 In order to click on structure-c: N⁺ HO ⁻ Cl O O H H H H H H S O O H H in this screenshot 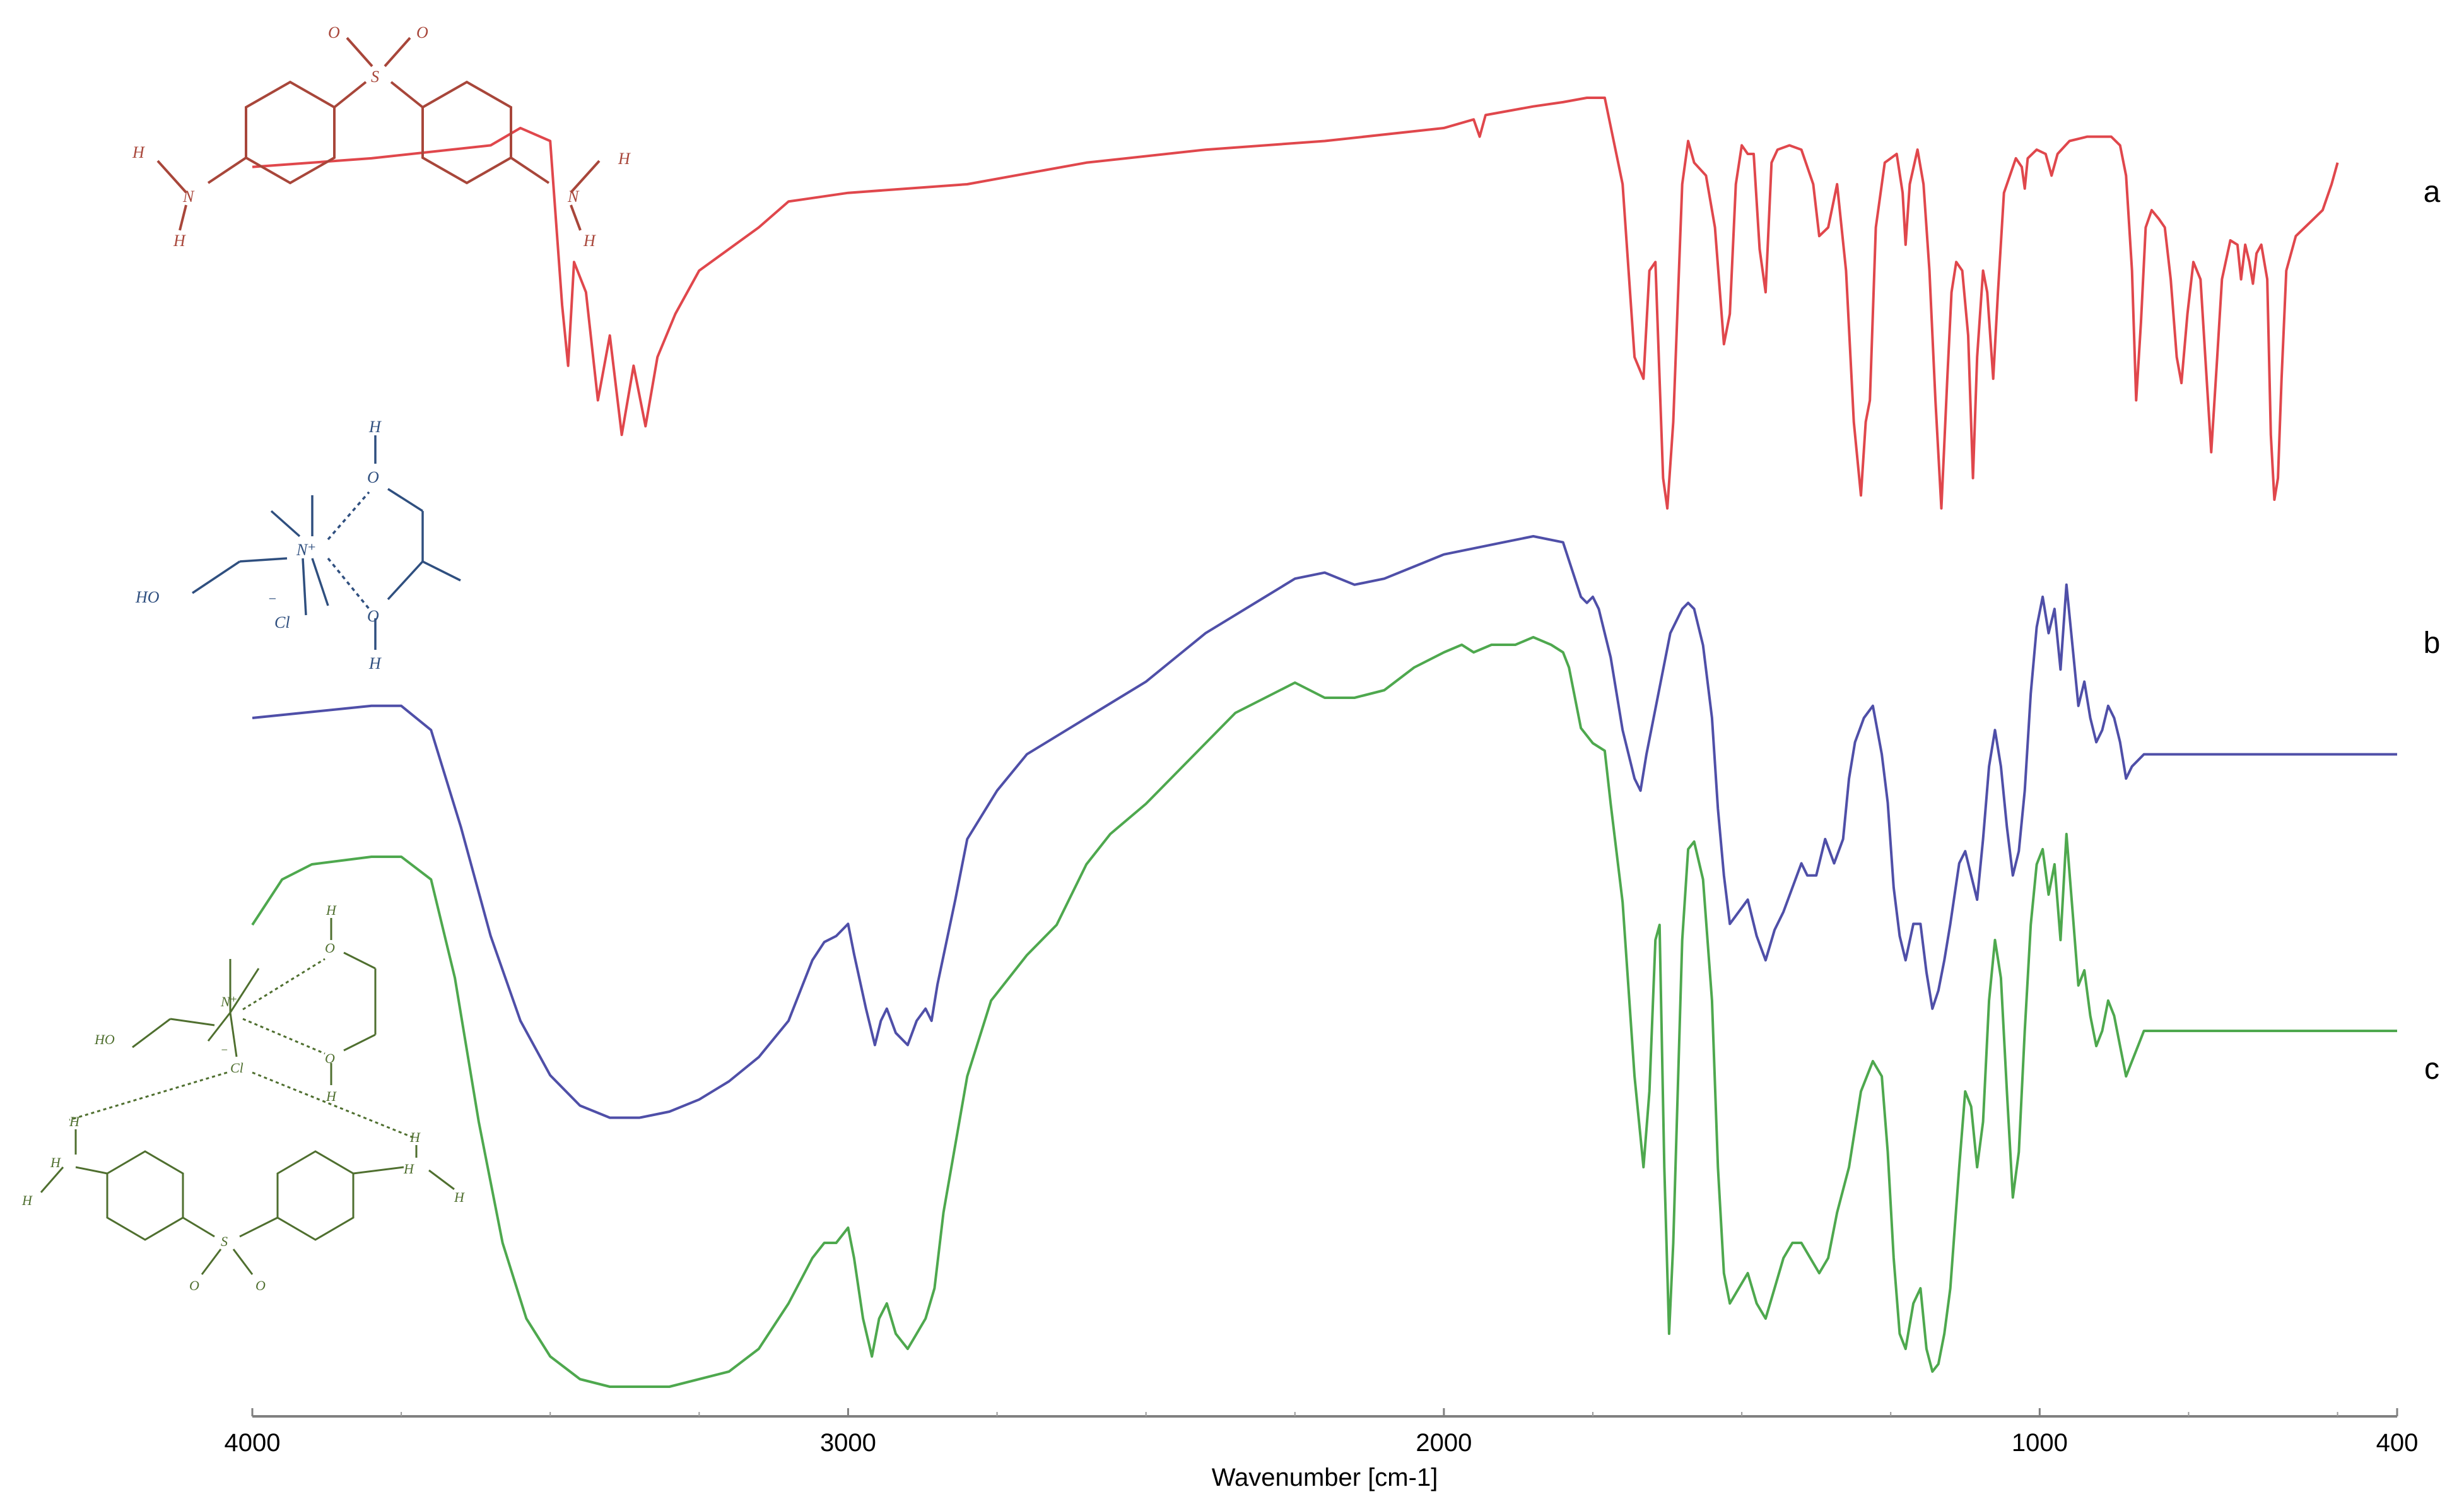, I will do `click(243, 1097)`.